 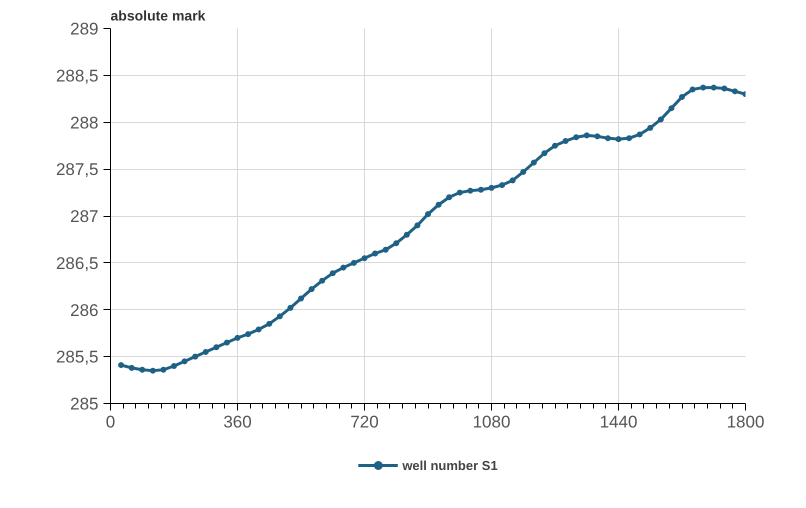 What do you see at coordinates (745, 422) in the screenshot?
I see `x-tick-label: 1800` at bounding box center [745, 422].